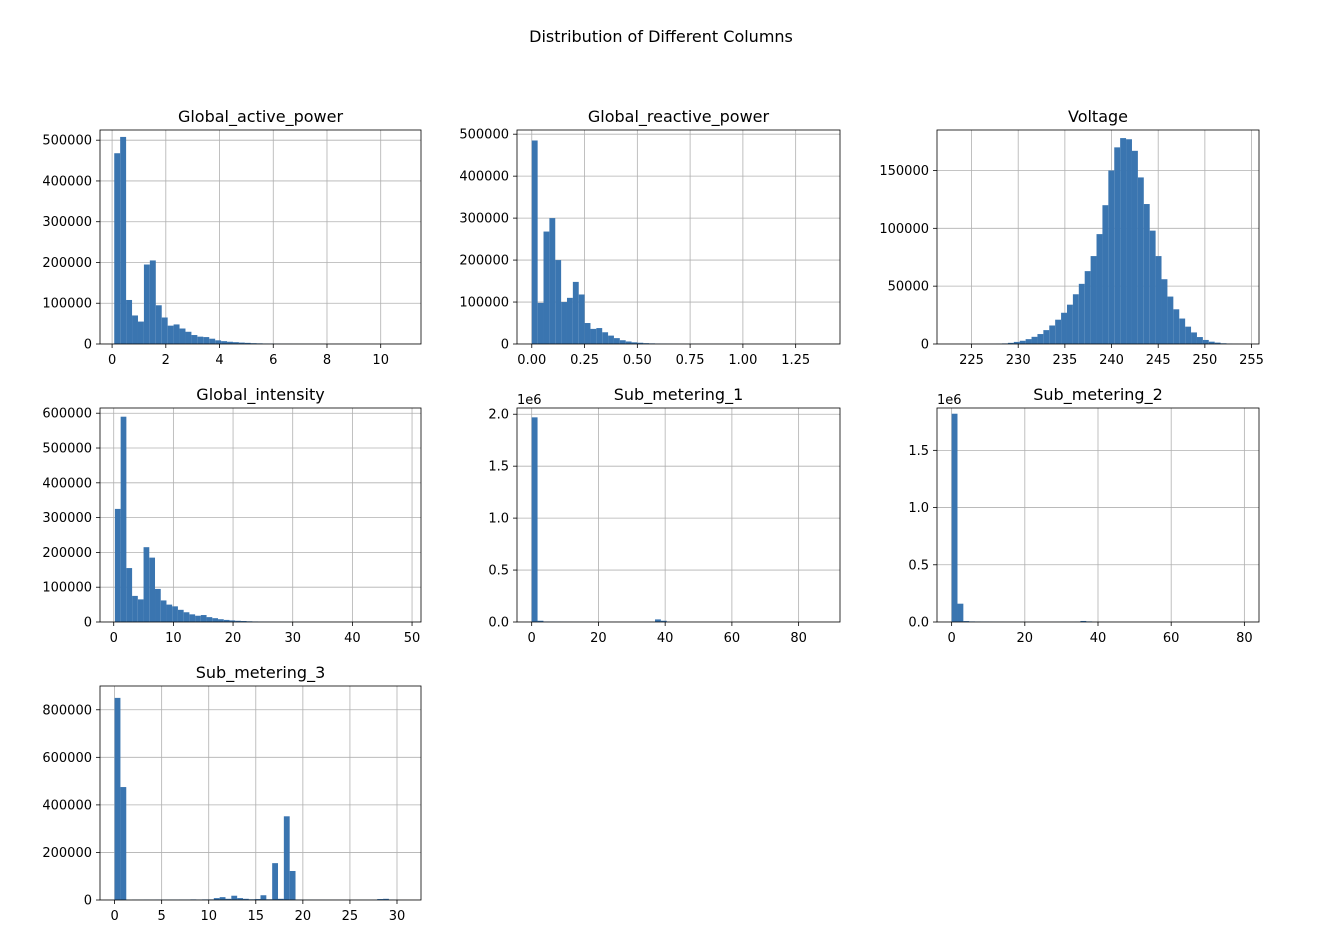  I want to click on x-tick-label: 225, so click(971, 360).